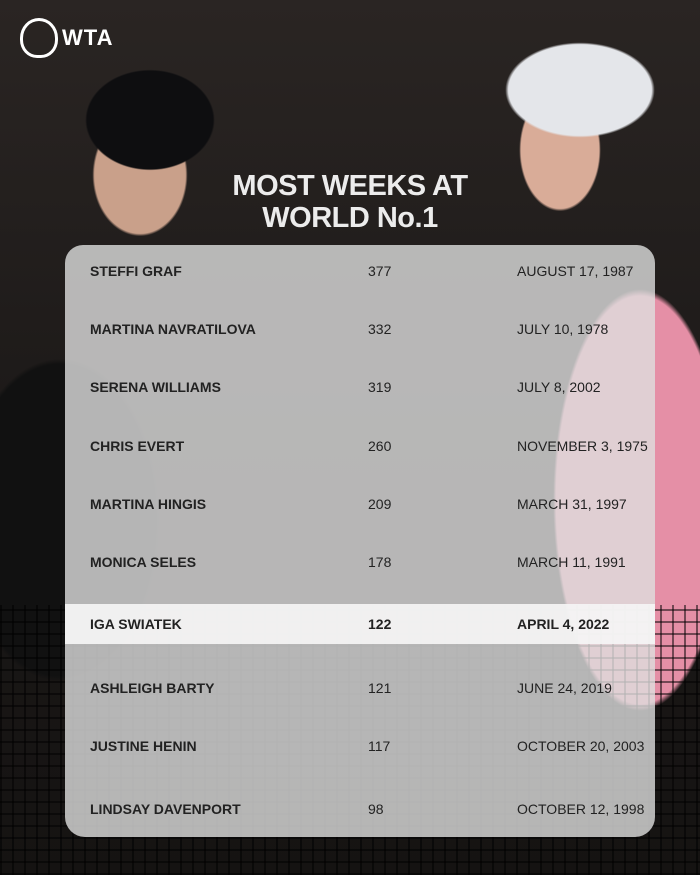  What do you see at coordinates (380, 446) in the screenshot?
I see `player-weeks: 260` at bounding box center [380, 446].